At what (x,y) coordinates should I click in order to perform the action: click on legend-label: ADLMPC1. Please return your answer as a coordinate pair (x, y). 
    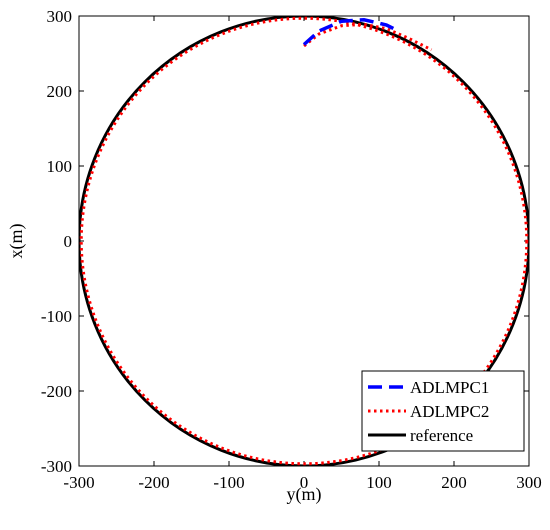
    Looking at the image, I should click on (449, 387).